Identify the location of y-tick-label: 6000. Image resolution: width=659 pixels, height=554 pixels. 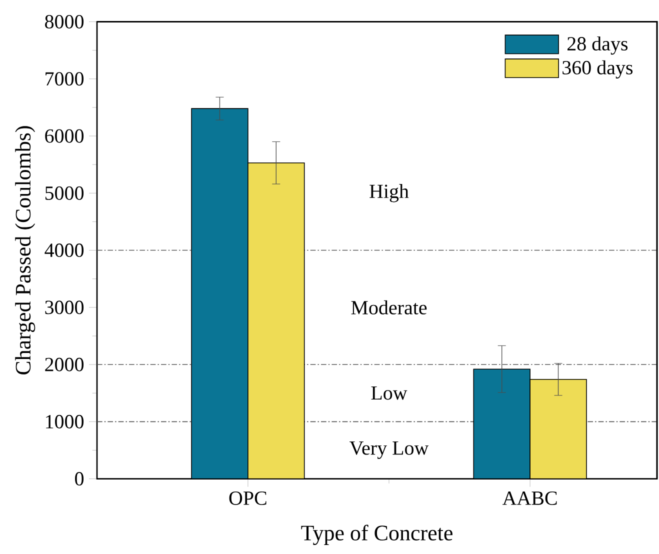
(64, 136).